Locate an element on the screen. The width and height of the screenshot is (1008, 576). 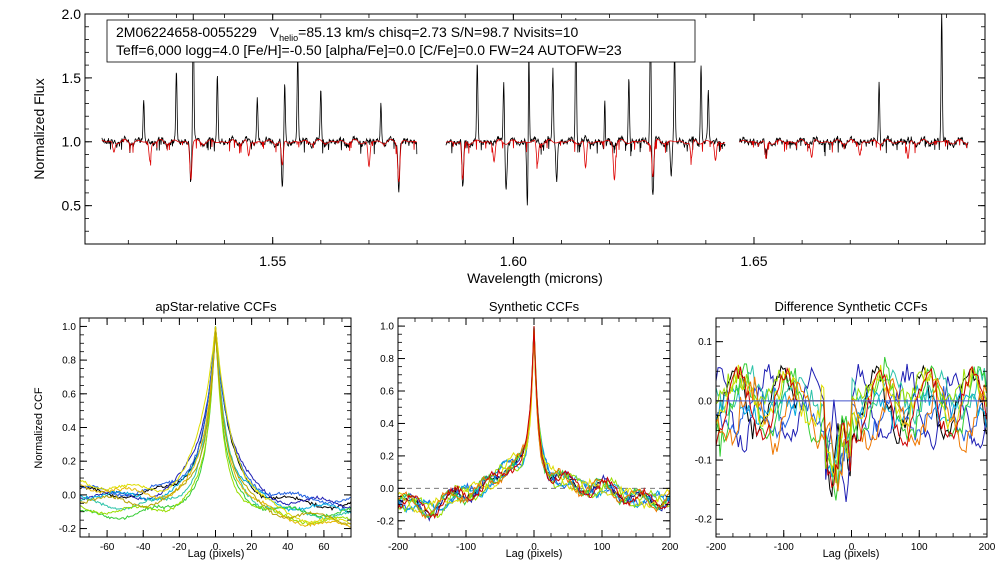
y-tick-label: 1.5 is located at coordinates (72, 78).